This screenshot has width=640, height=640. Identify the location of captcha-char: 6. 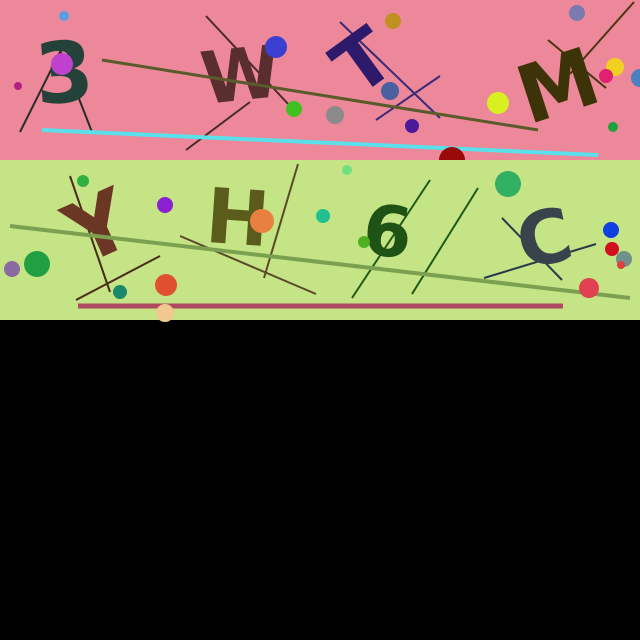
(387, 232).